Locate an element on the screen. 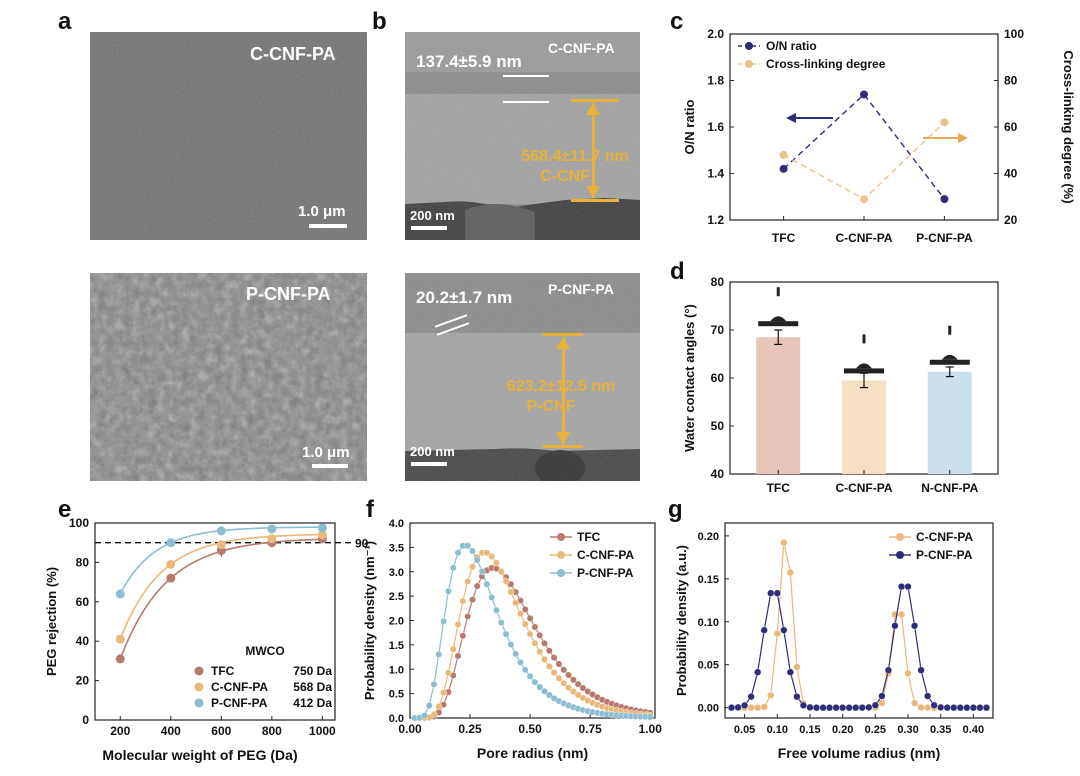 The image size is (1080, 776). g-frame is located at coordinates (859, 620).